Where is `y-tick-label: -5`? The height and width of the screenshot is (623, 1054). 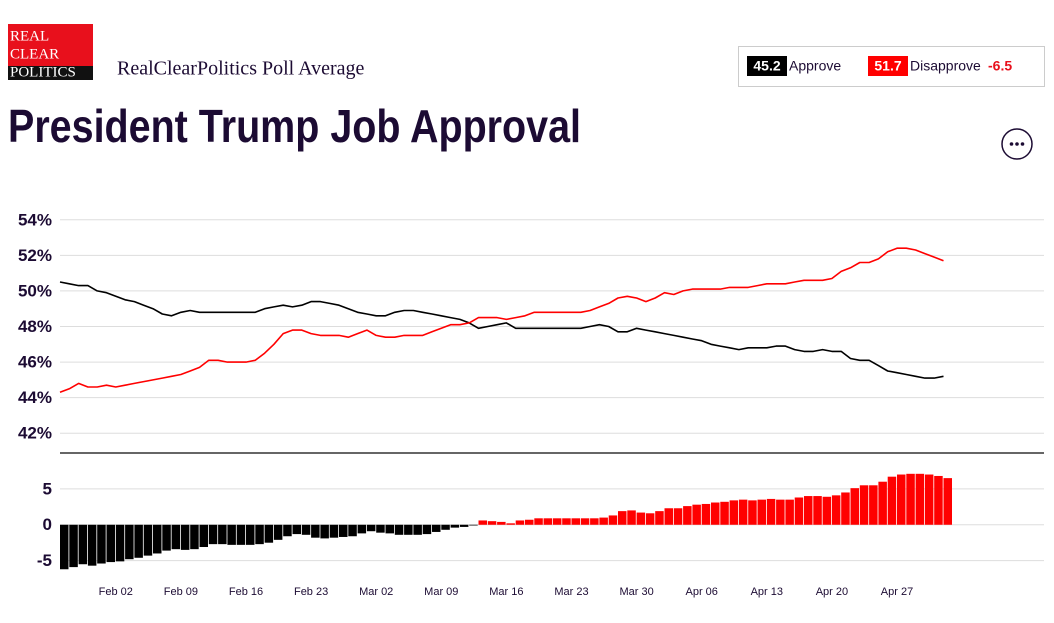
y-tick-label: -5 is located at coordinates (44, 560).